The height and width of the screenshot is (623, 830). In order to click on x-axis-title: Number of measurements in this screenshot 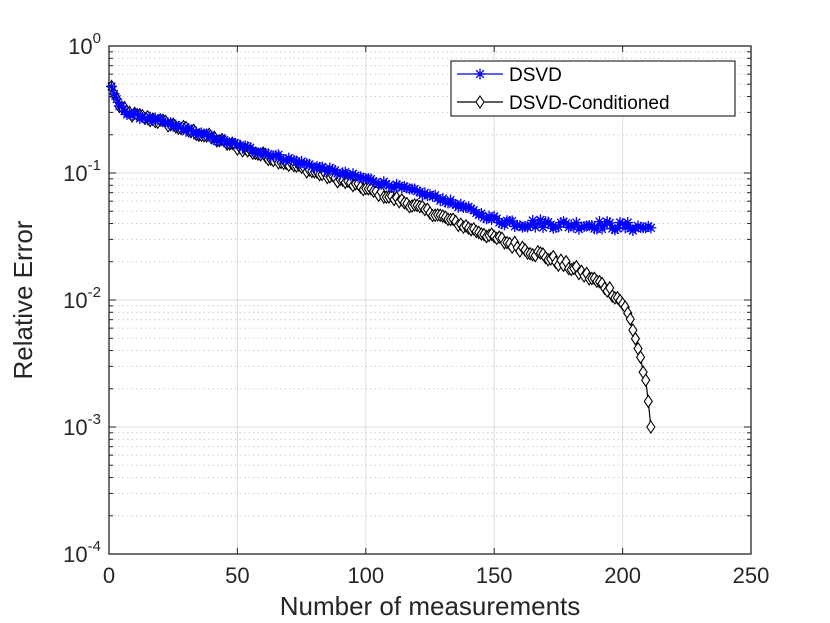, I will do `click(430, 606)`.